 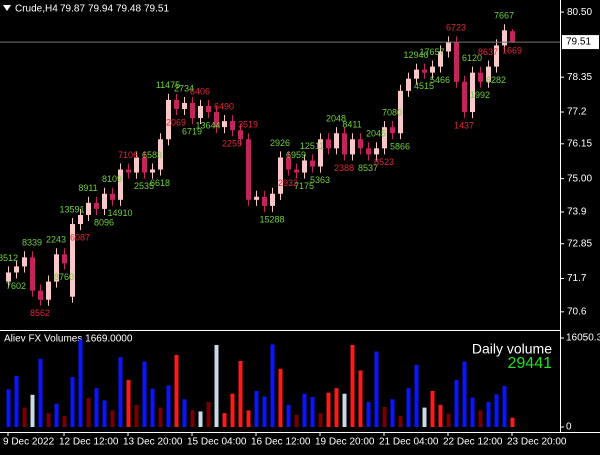 What do you see at coordinates (579, 12) in the screenshot?
I see `y-tick-label: 80.50` at bounding box center [579, 12].